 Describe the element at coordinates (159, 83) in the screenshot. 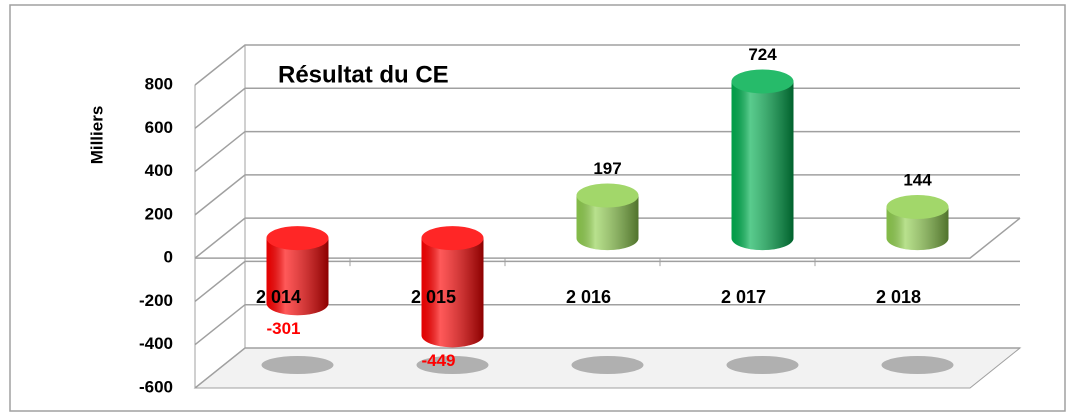

I see `y-tick-label: 800` at that location.